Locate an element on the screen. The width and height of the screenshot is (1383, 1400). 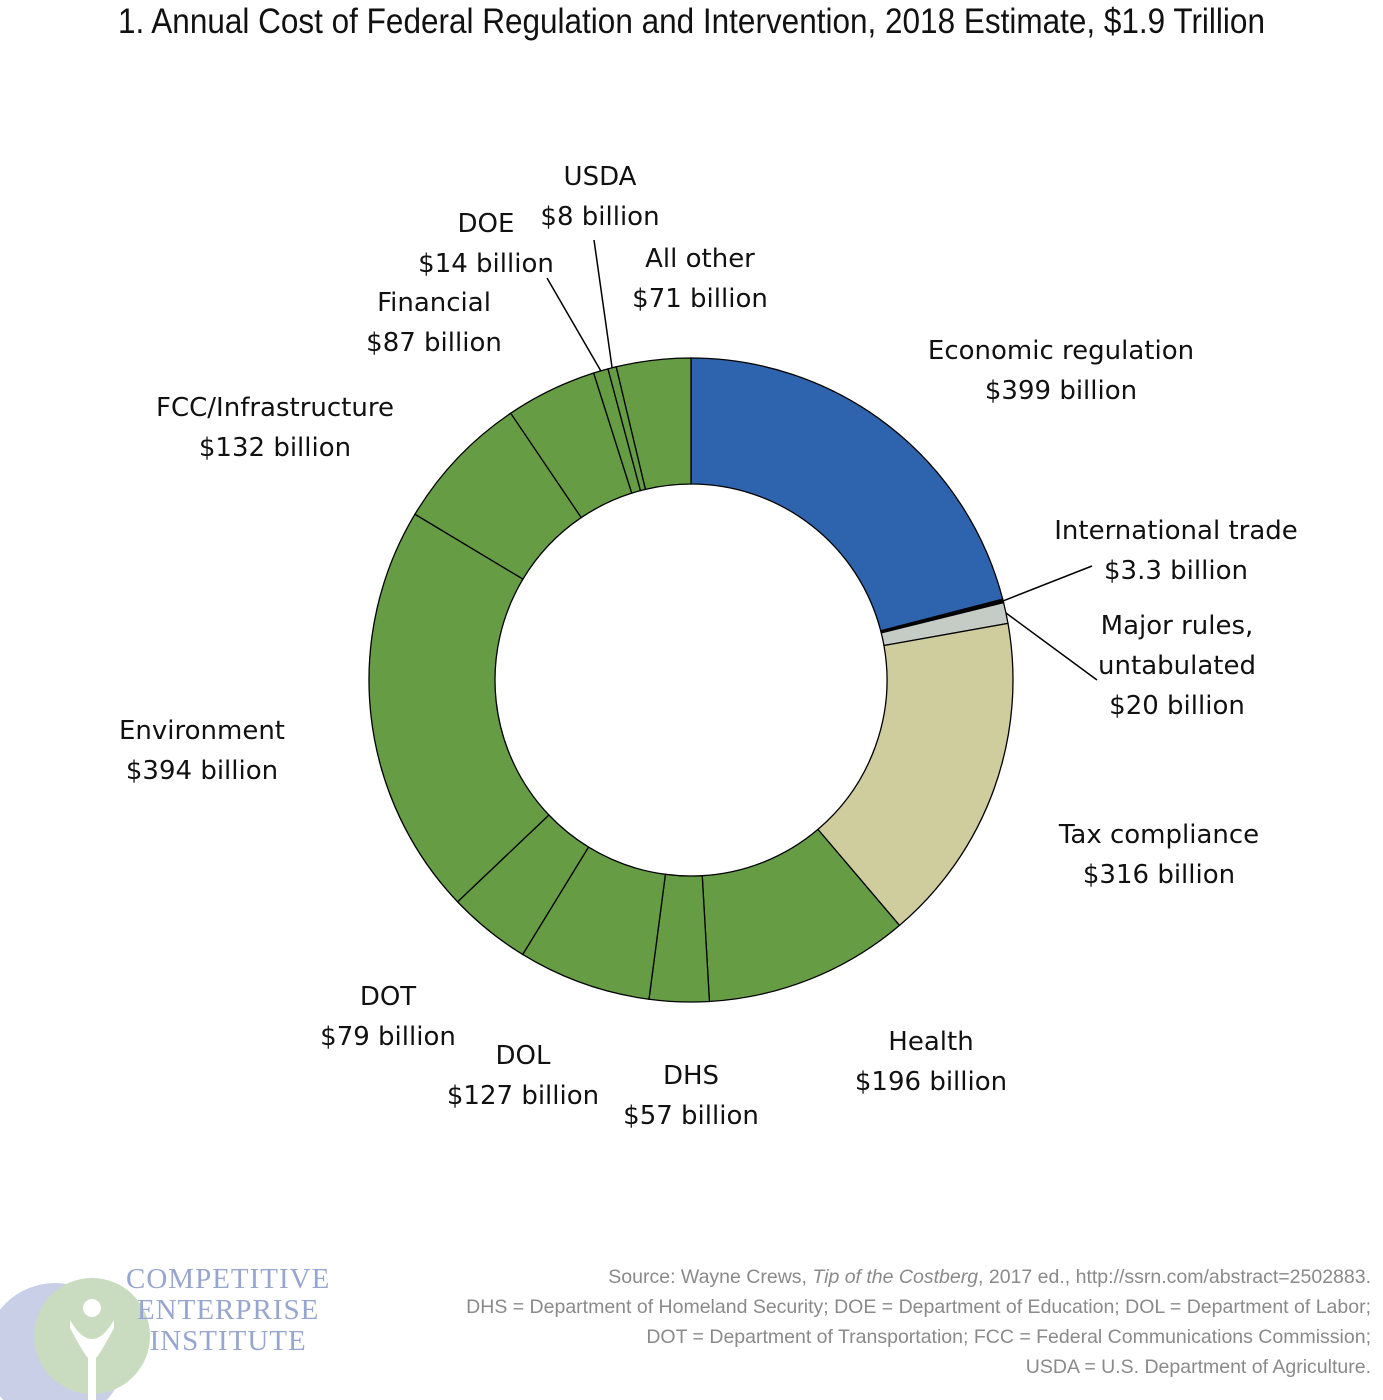
slice-tax-compliance is located at coordinates (915, 774).